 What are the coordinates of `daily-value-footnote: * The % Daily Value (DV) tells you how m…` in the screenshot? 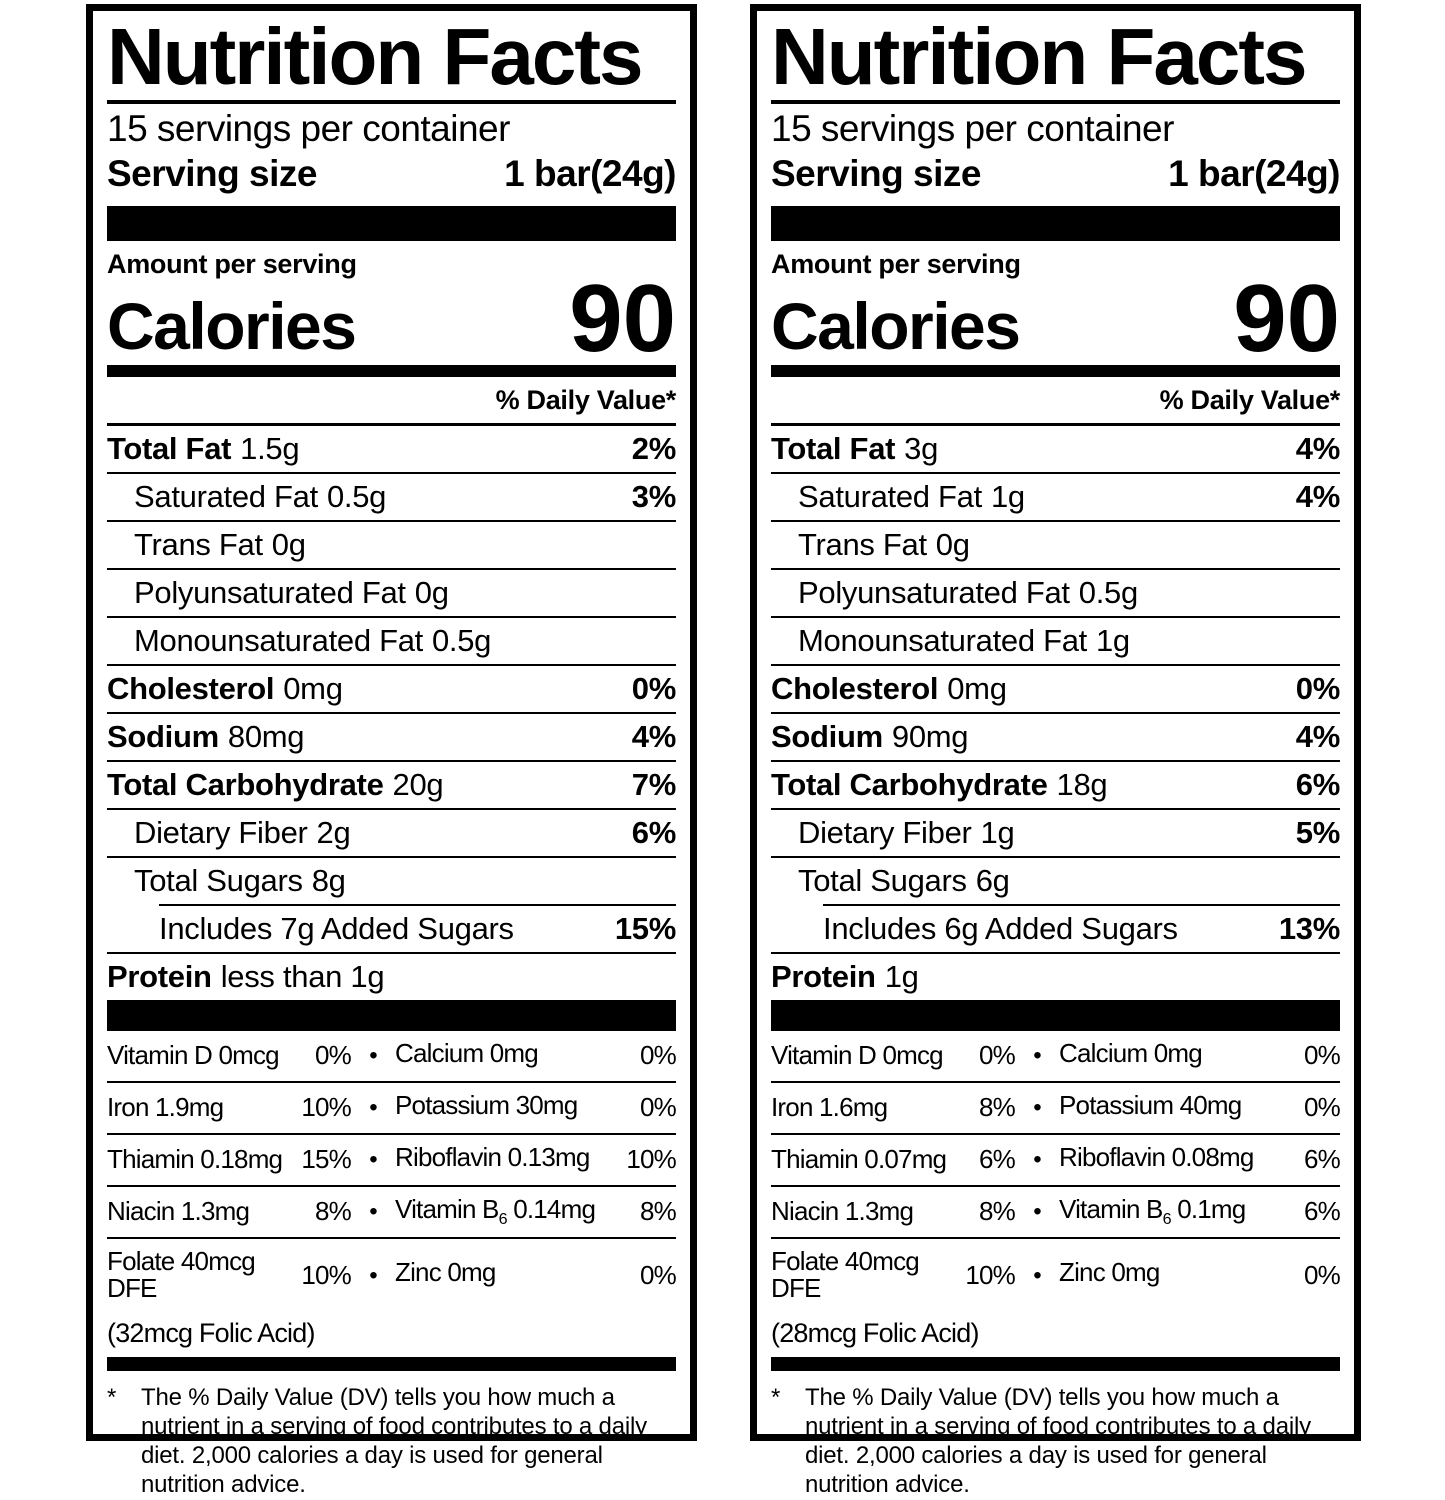 It's located at (1055, 1441).